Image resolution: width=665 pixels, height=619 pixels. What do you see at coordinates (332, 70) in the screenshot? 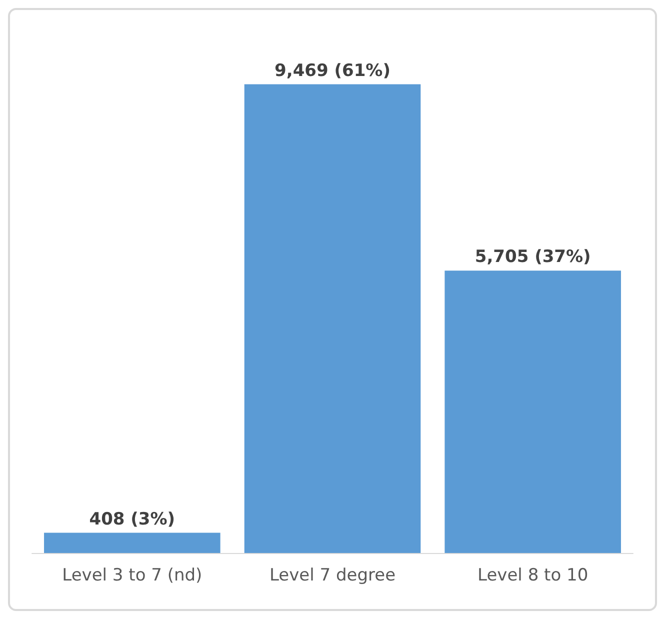
I see `data-label: 9,469 (61%)` at bounding box center [332, 70].